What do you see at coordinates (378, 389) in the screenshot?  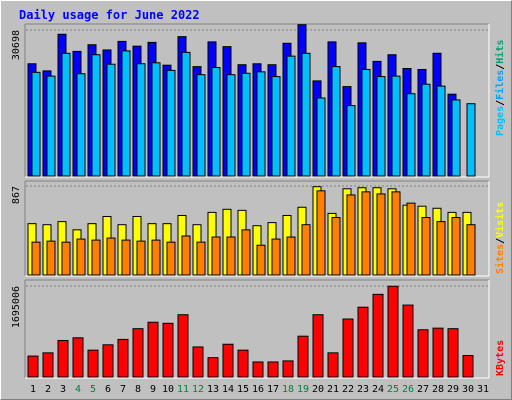 I see `x-tick-day-24: 24` at bounding box center [378, 389].